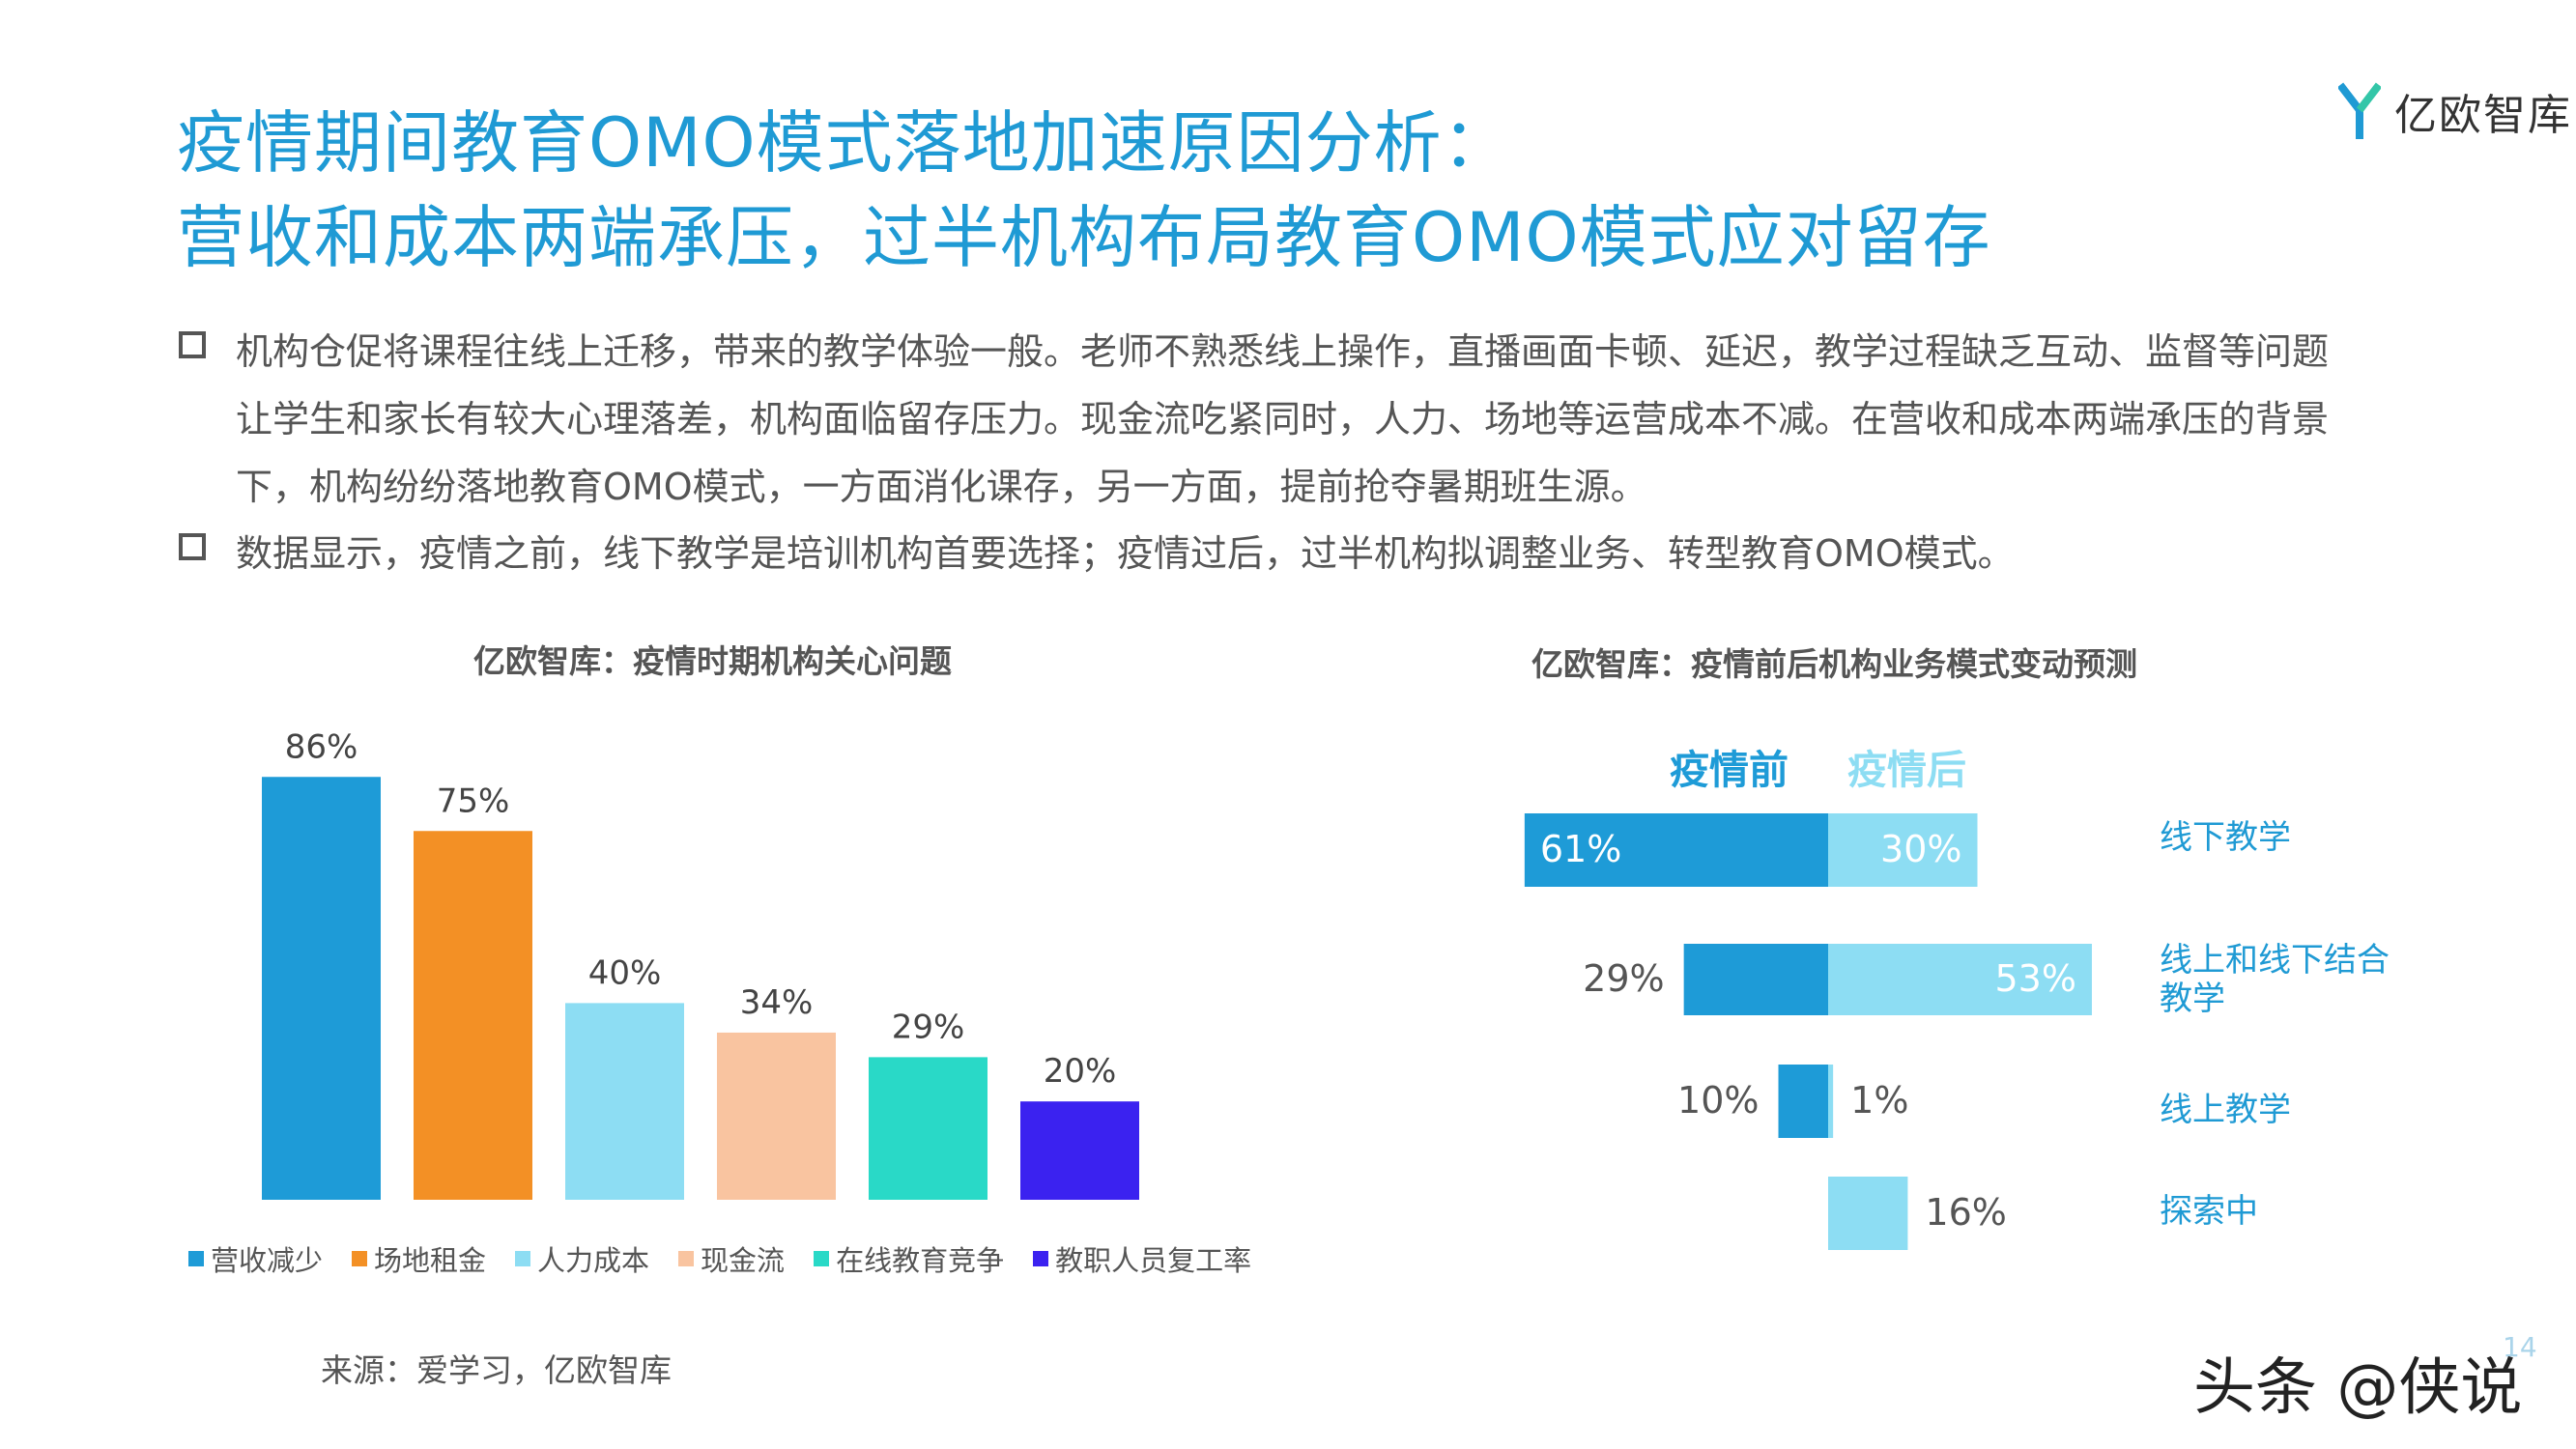 This screenshot has width=2576, height=1449. What do you see at coordinates (2035, 978) in the screenshot?
I see `bar-after-label: 53%` at bounding box center [2035, 978].